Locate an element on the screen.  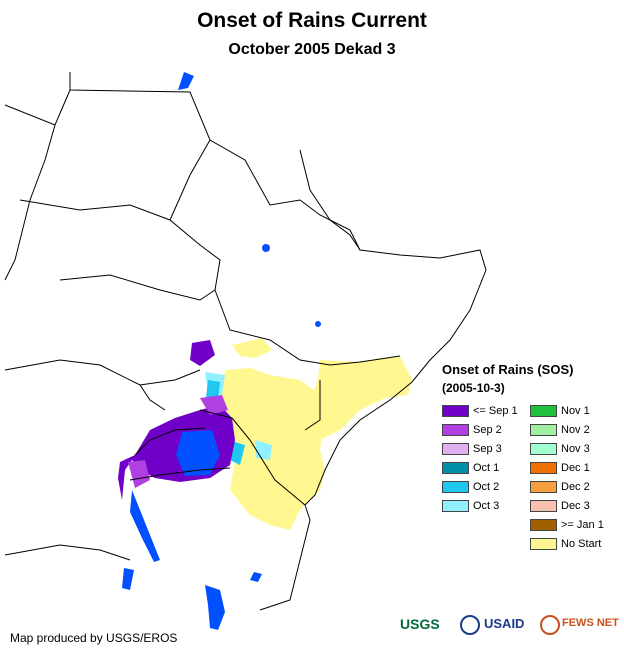
legend-item: Oct 3 is located at coordinates (486, 506).